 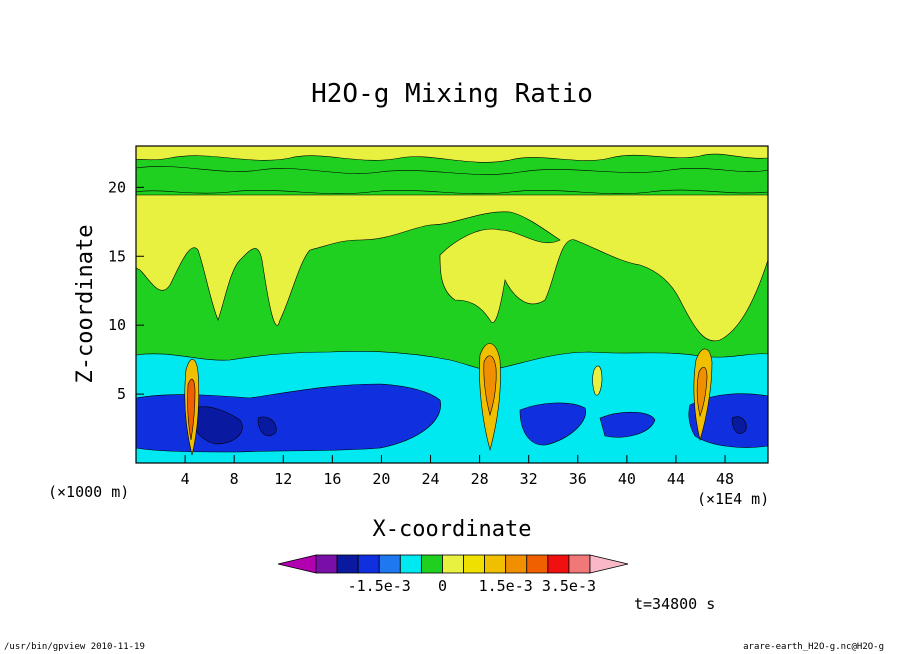 What do you see at coordinates (332, 479) in the screenshot?
I see `x-tick-label: 16` at bounding box center [332, 479].